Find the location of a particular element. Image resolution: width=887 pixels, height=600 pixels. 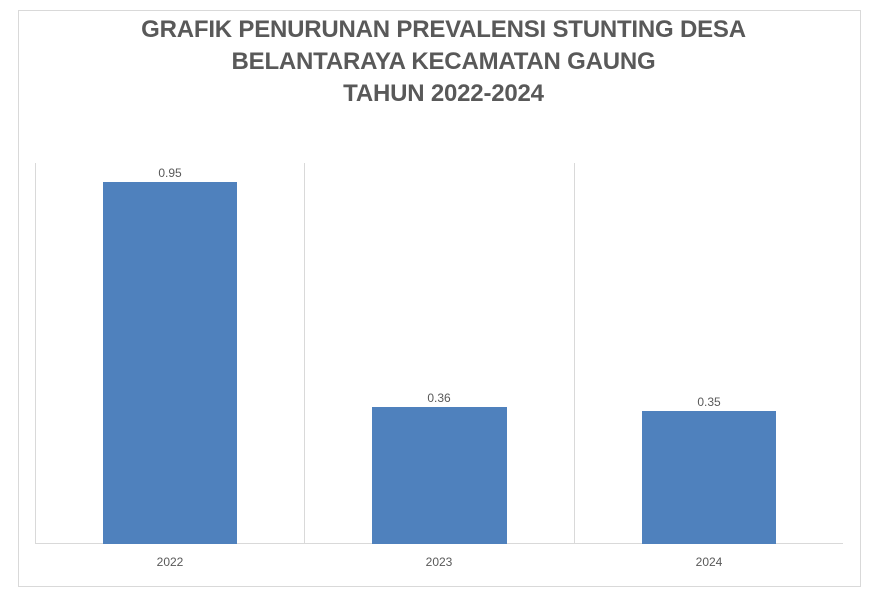

data-label-2022: 0.95 is located at coordinates (170, 173).